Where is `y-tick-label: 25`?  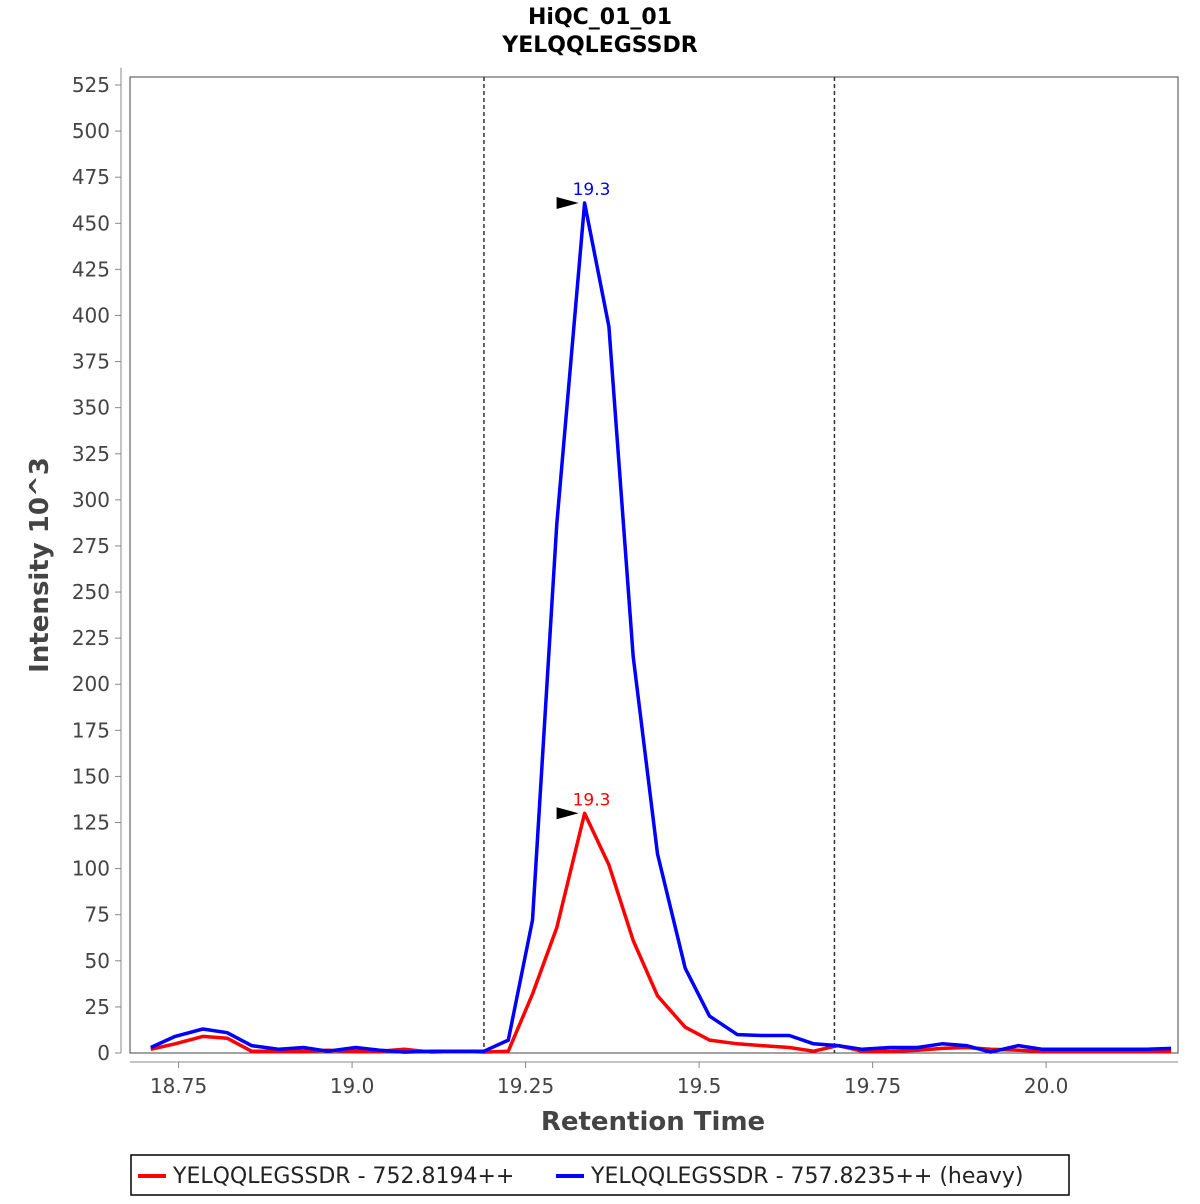 y-tick-label: 25 is located at coordinates (97, 1007).